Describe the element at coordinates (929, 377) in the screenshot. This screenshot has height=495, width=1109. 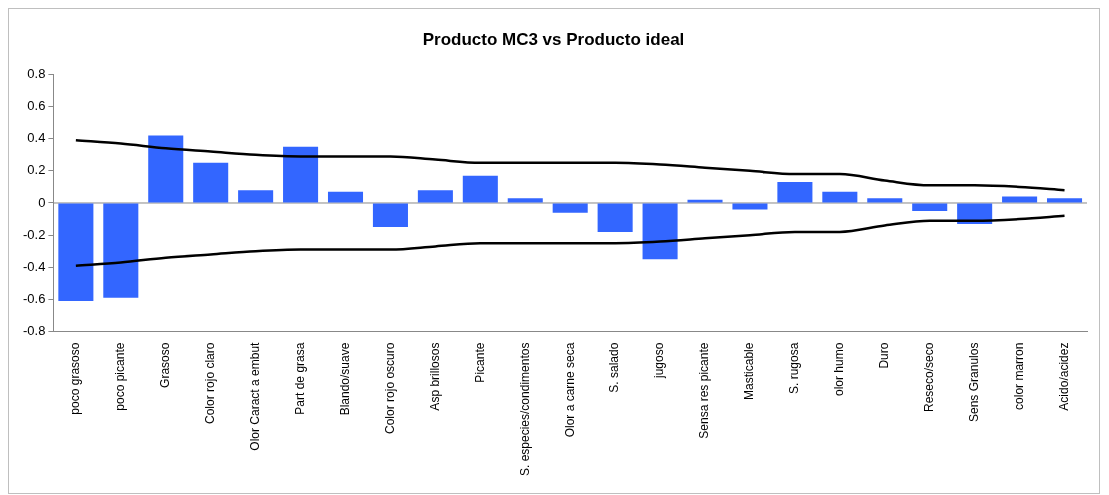
I see `x-tick-label: Reseco/seco` at that location.